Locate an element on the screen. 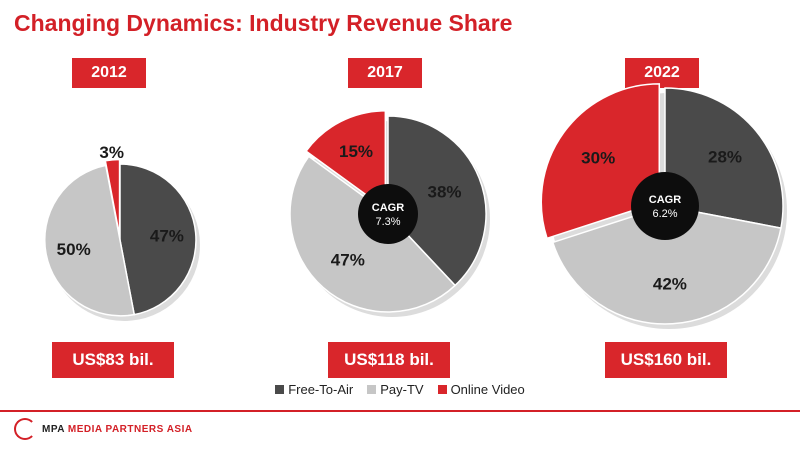 Image resolution: width=800 pixels, height=450 pixels. pie-slice-2022-pay-tv is located at coordinates (666, 265).